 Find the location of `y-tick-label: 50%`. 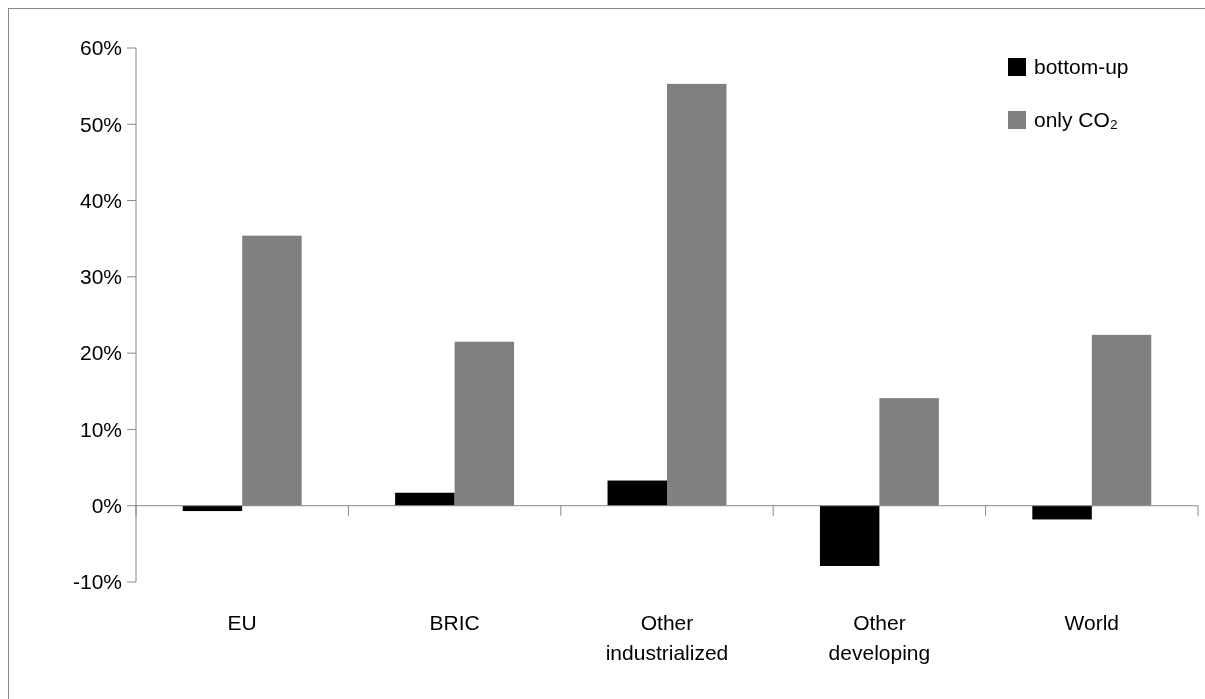

y-tick-label: 50% is located at coordinates (100, 124).